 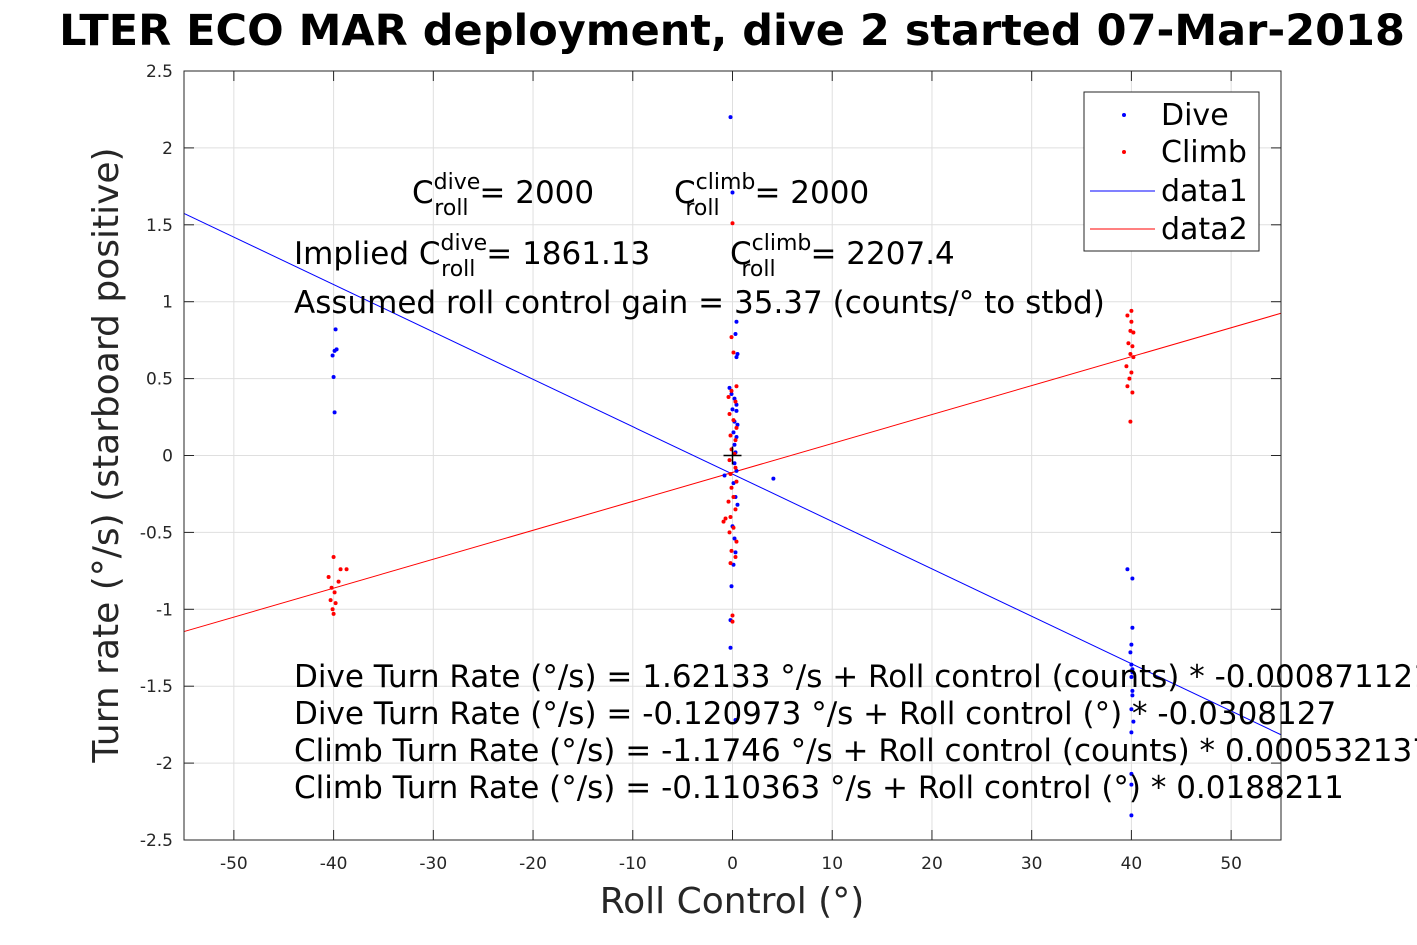 I want to click on x-tick-label: -40, so click(x=334, y=864).